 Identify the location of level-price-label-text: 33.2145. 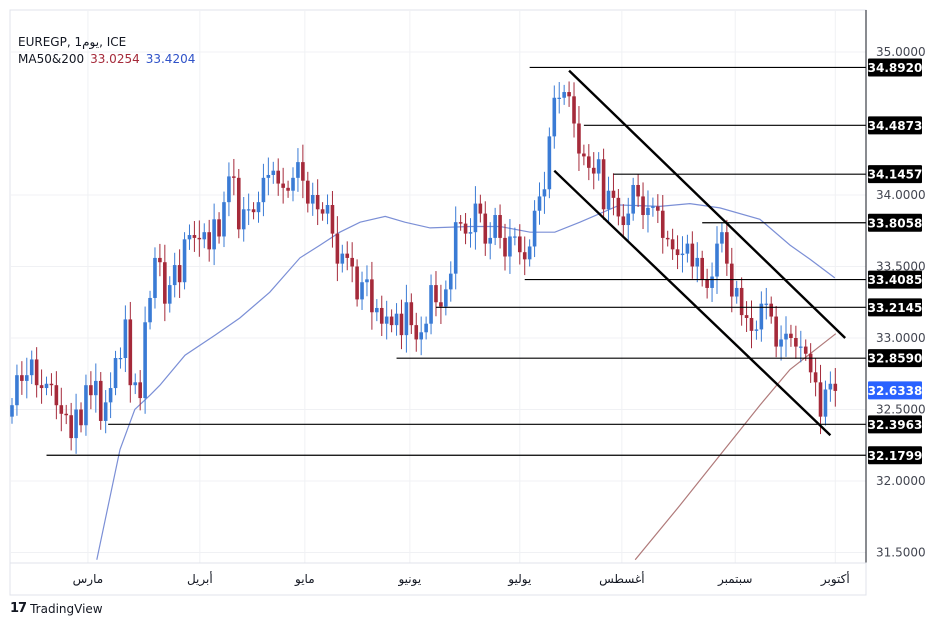
(895, 308).